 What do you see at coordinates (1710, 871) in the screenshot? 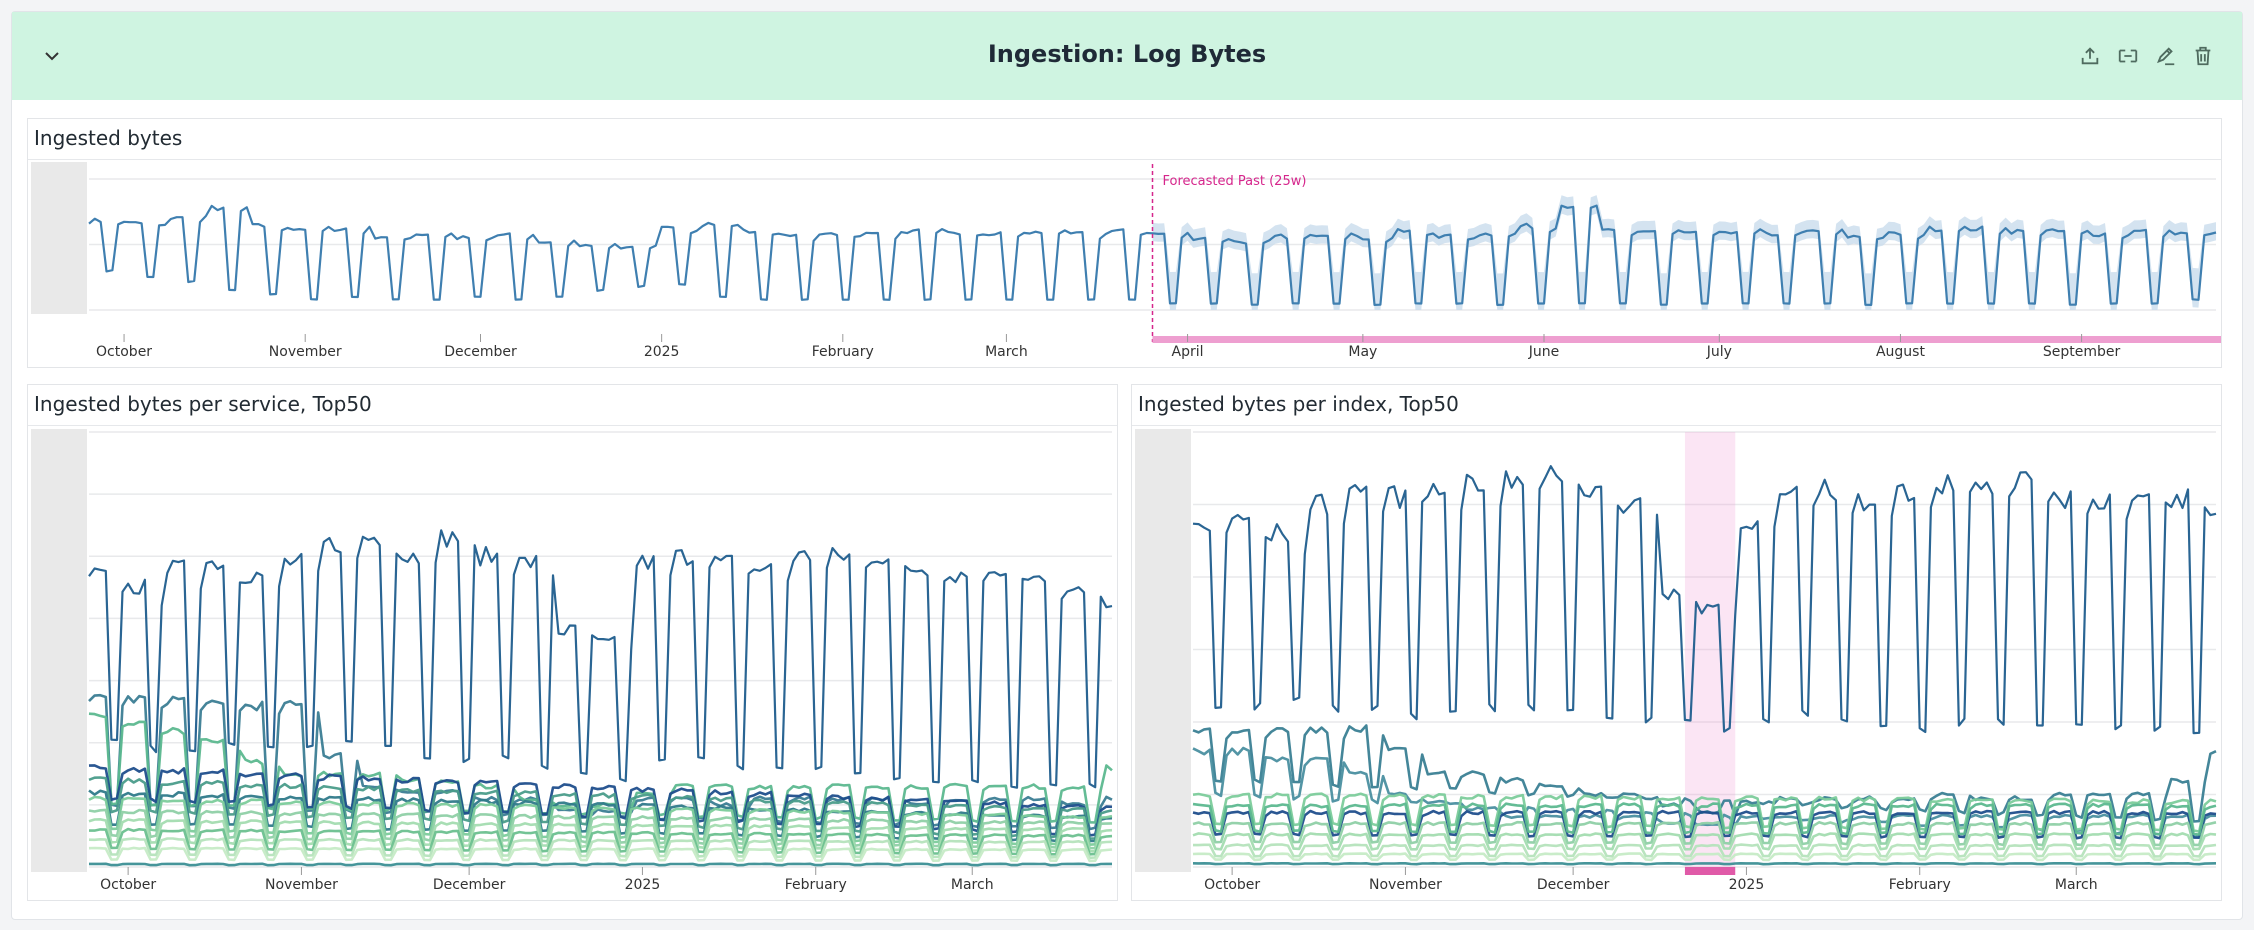
I see `highlight-marker` at bounding box center [1710, 871].